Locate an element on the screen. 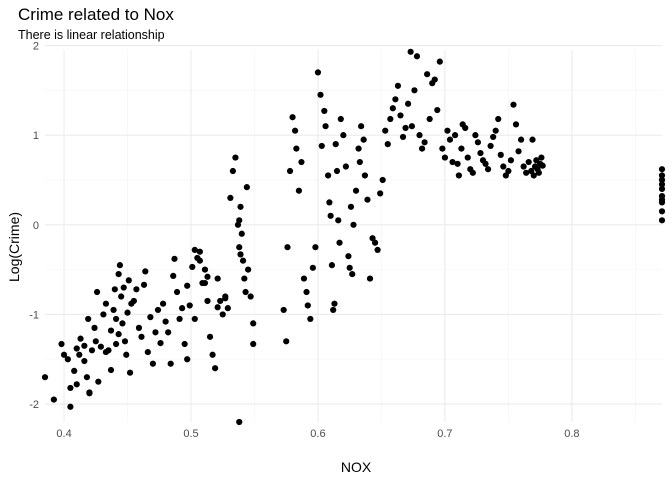 This screenshot has height=480, width=672. x-tick-label: 0.7 is located at coordinates (444, 434).